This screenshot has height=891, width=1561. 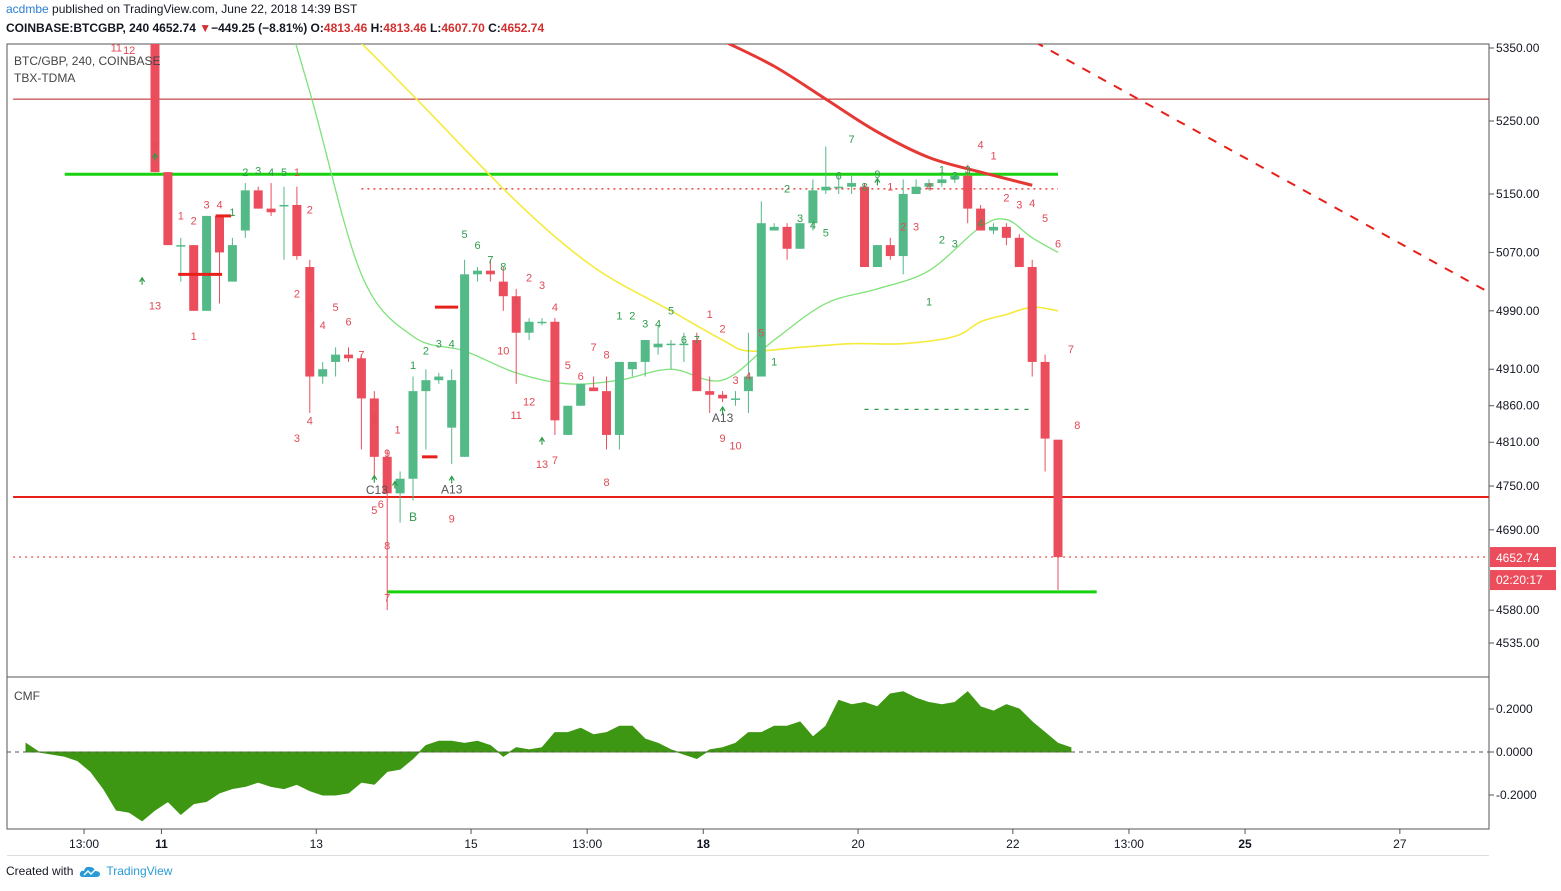 I want to click on author-link: acdmbe, so click(x=27, y=9).